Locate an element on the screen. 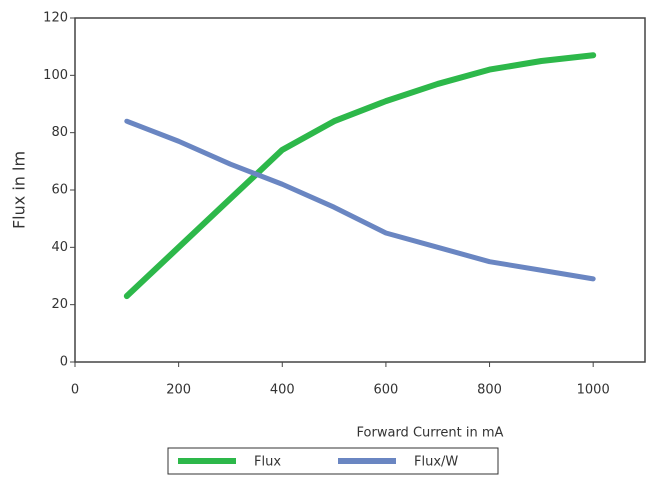  x-tick-label: 400 is located at coordinates (282, 390).